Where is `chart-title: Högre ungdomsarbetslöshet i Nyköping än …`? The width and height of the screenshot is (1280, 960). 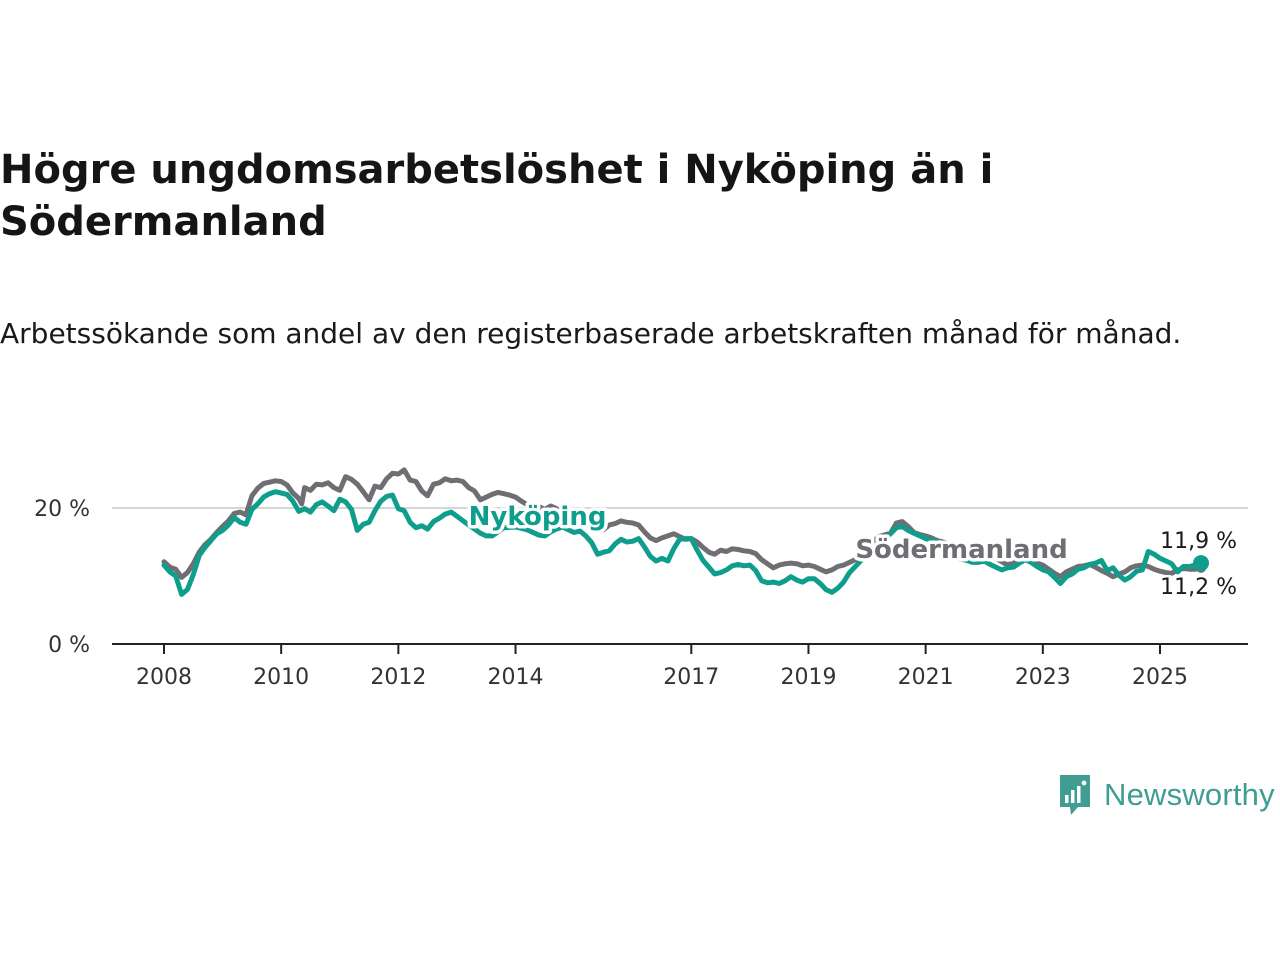 chart-title: Högre ungdomsarbetslöshet i Nyköping än … is located at coordinates (497, 196).